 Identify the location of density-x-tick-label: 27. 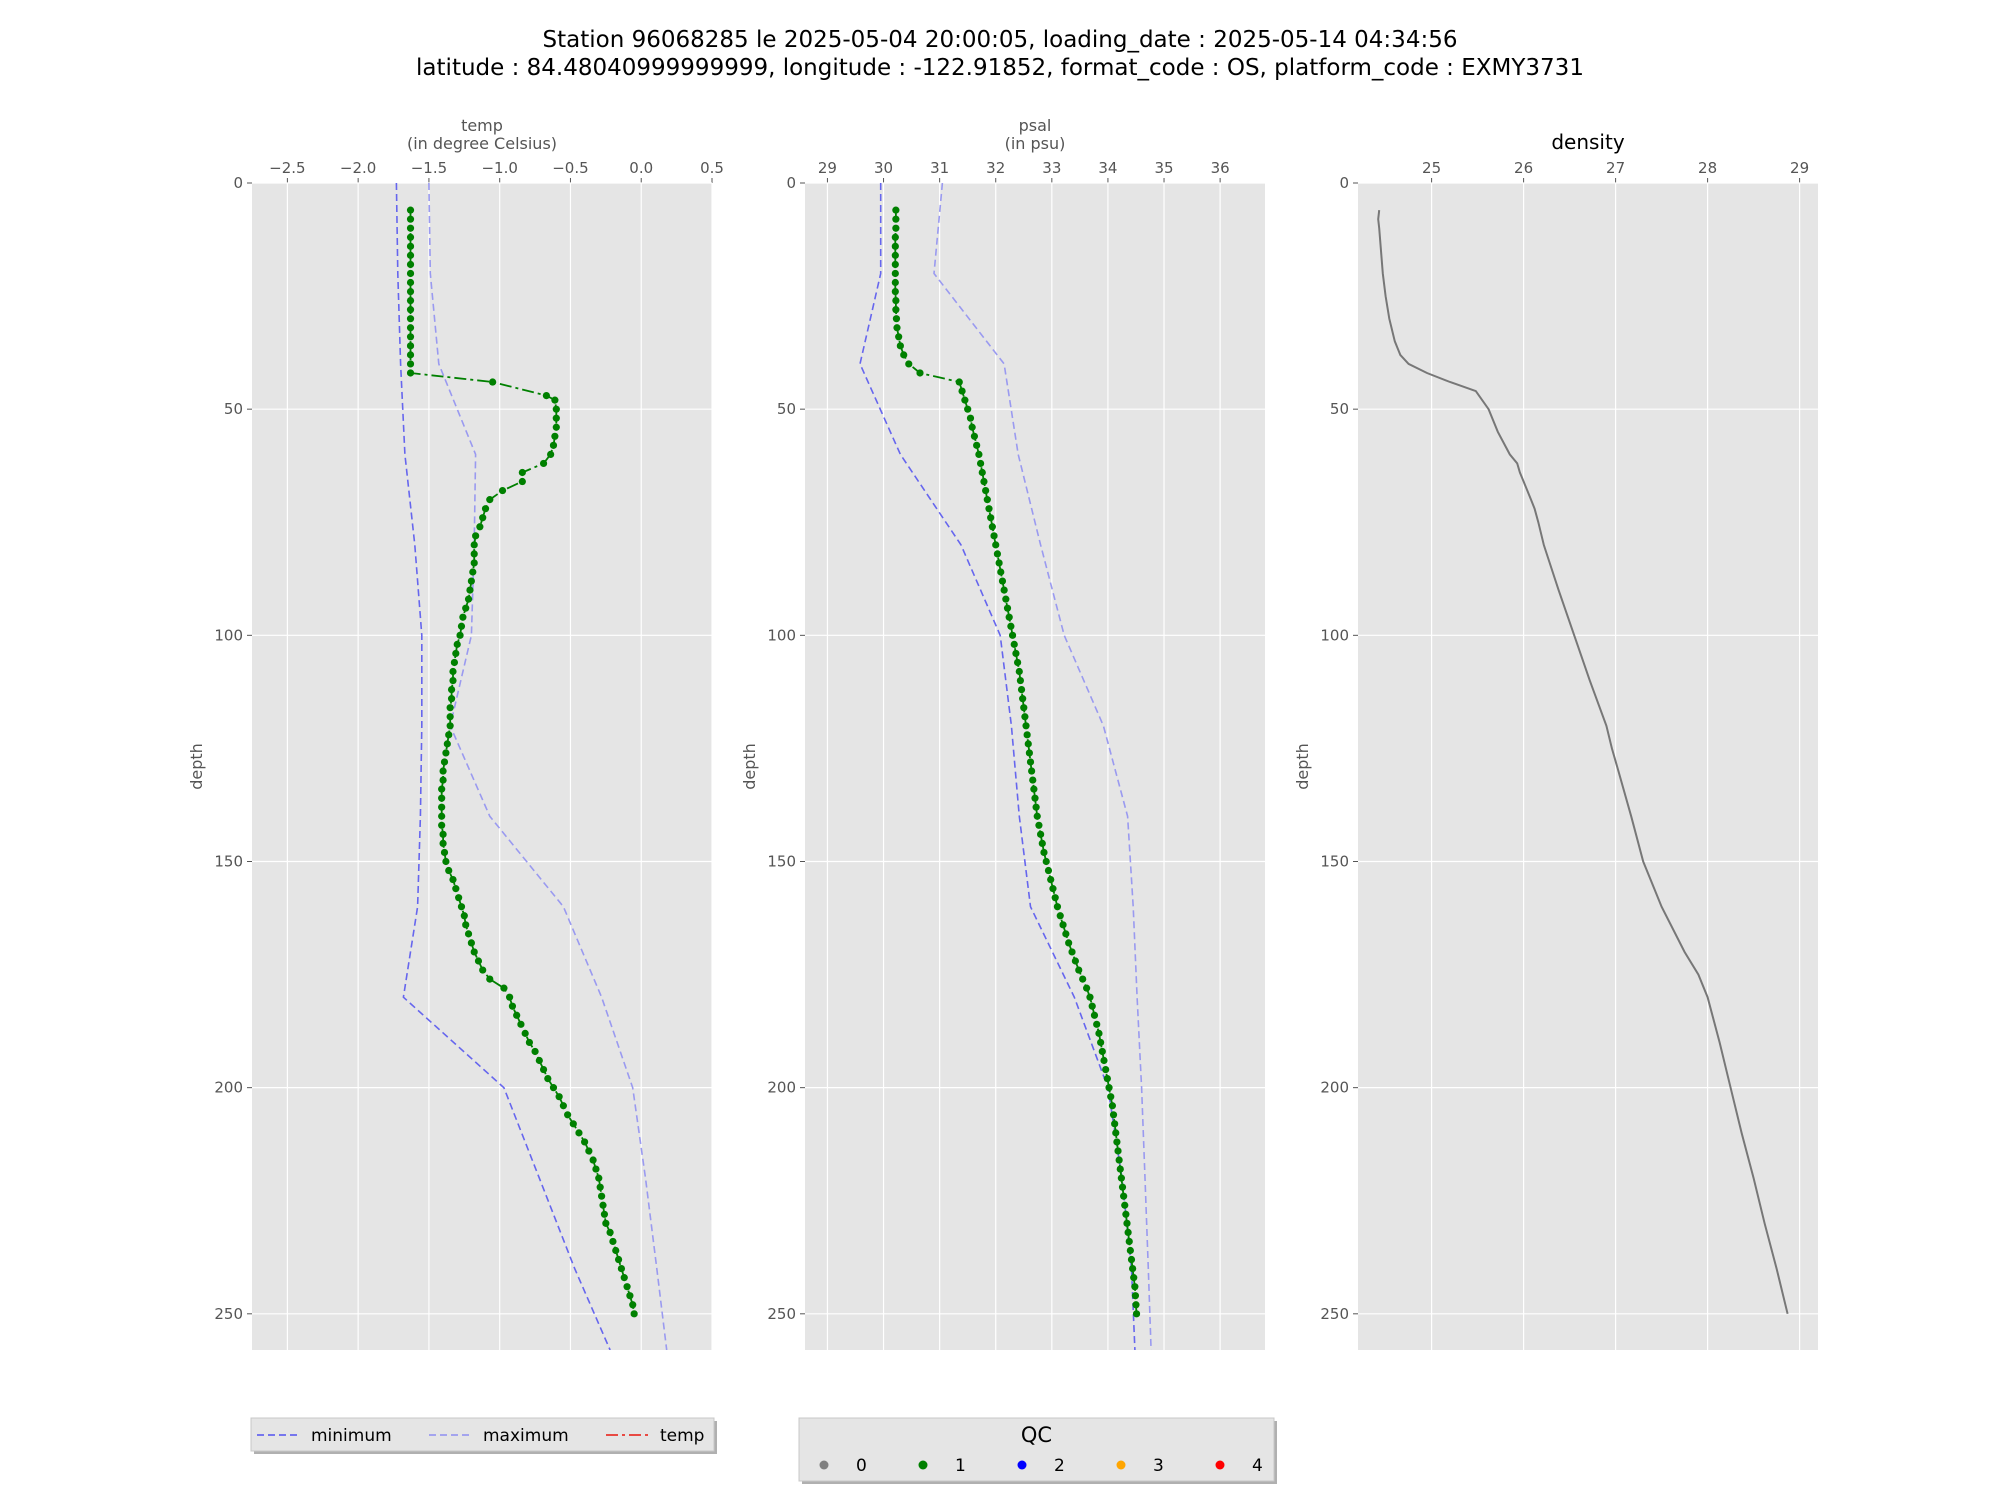
(1615, 168).